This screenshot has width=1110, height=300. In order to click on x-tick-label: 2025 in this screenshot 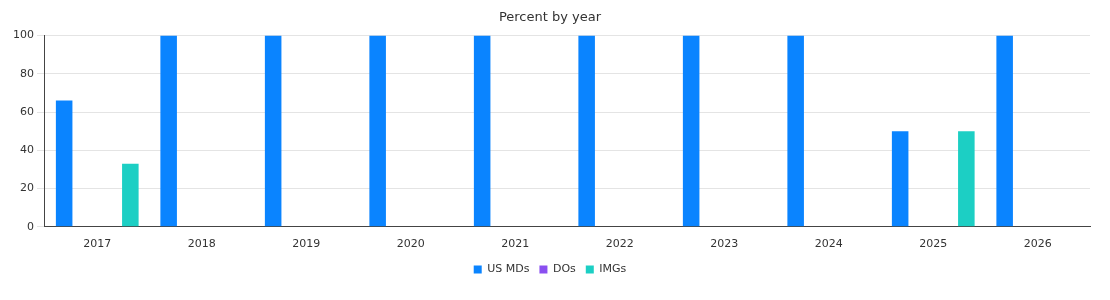, I will do `click(933, 244)`.